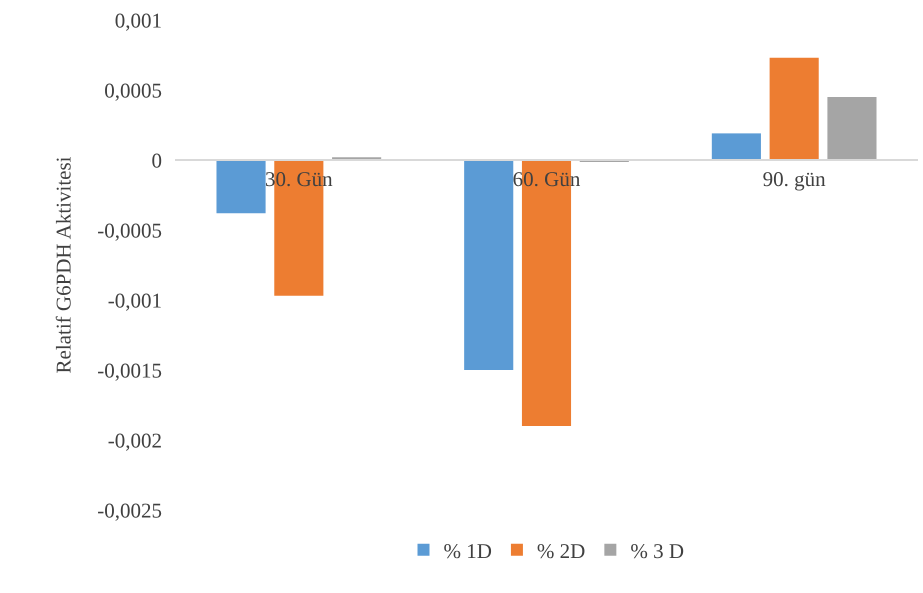 Image resolution: width=923 pixels, height=593 pixels. Describe the element at coordinates (657, 550) in the screenshot. I see `legend-label: % 3 D` at that location.